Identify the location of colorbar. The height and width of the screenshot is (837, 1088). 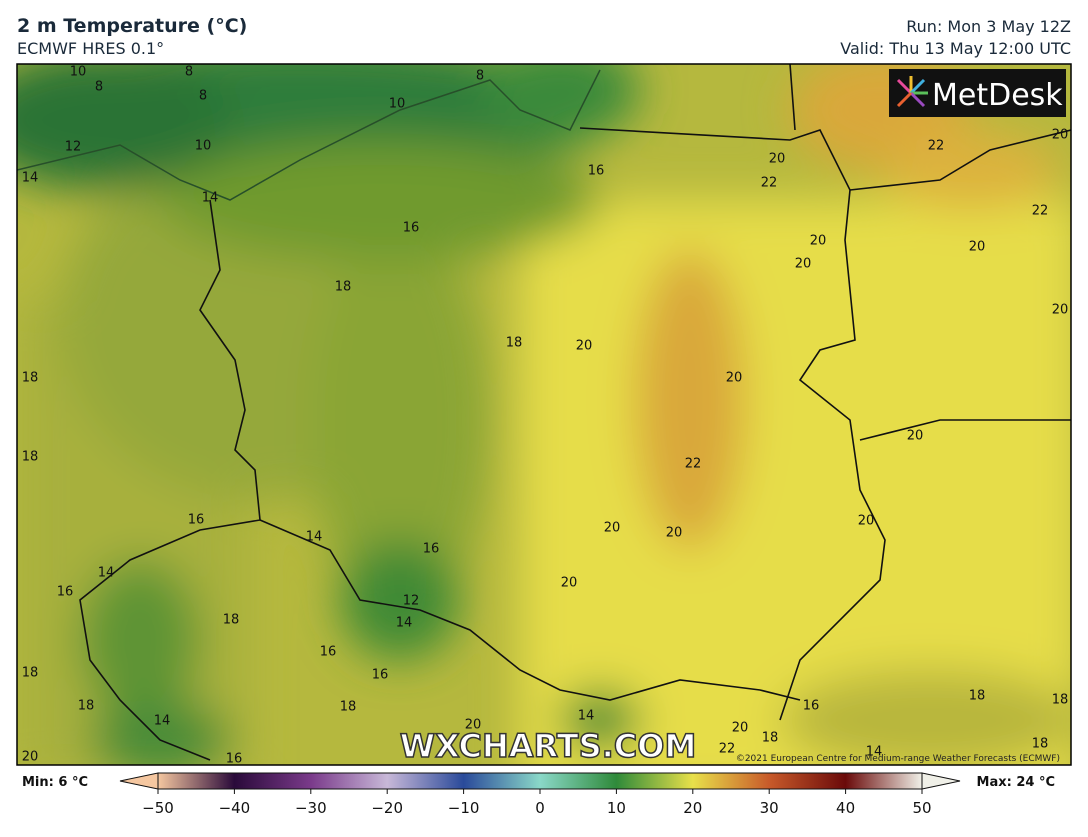
(540, 781).